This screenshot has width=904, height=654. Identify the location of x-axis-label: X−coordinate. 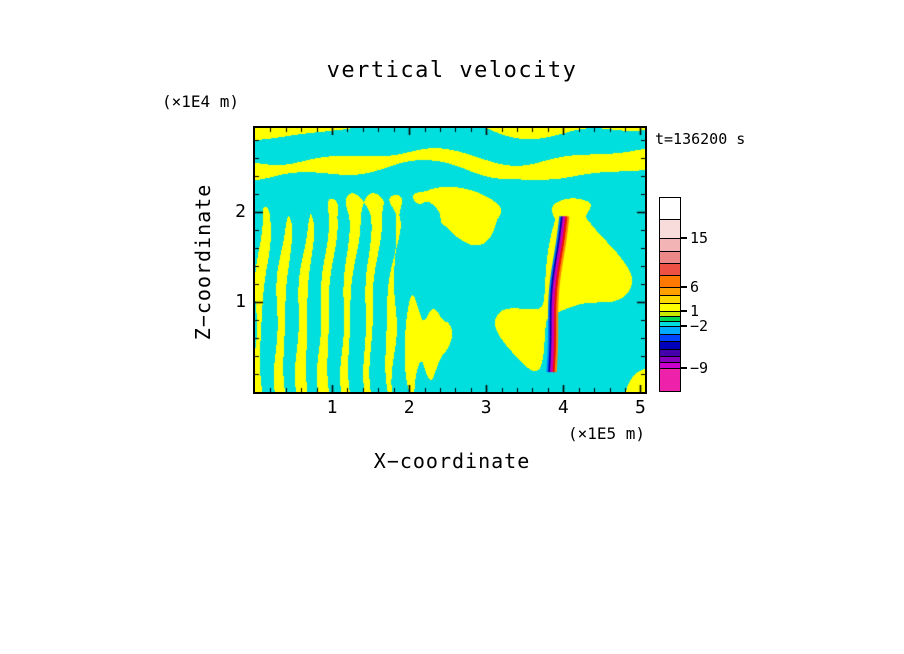
(452, 461).